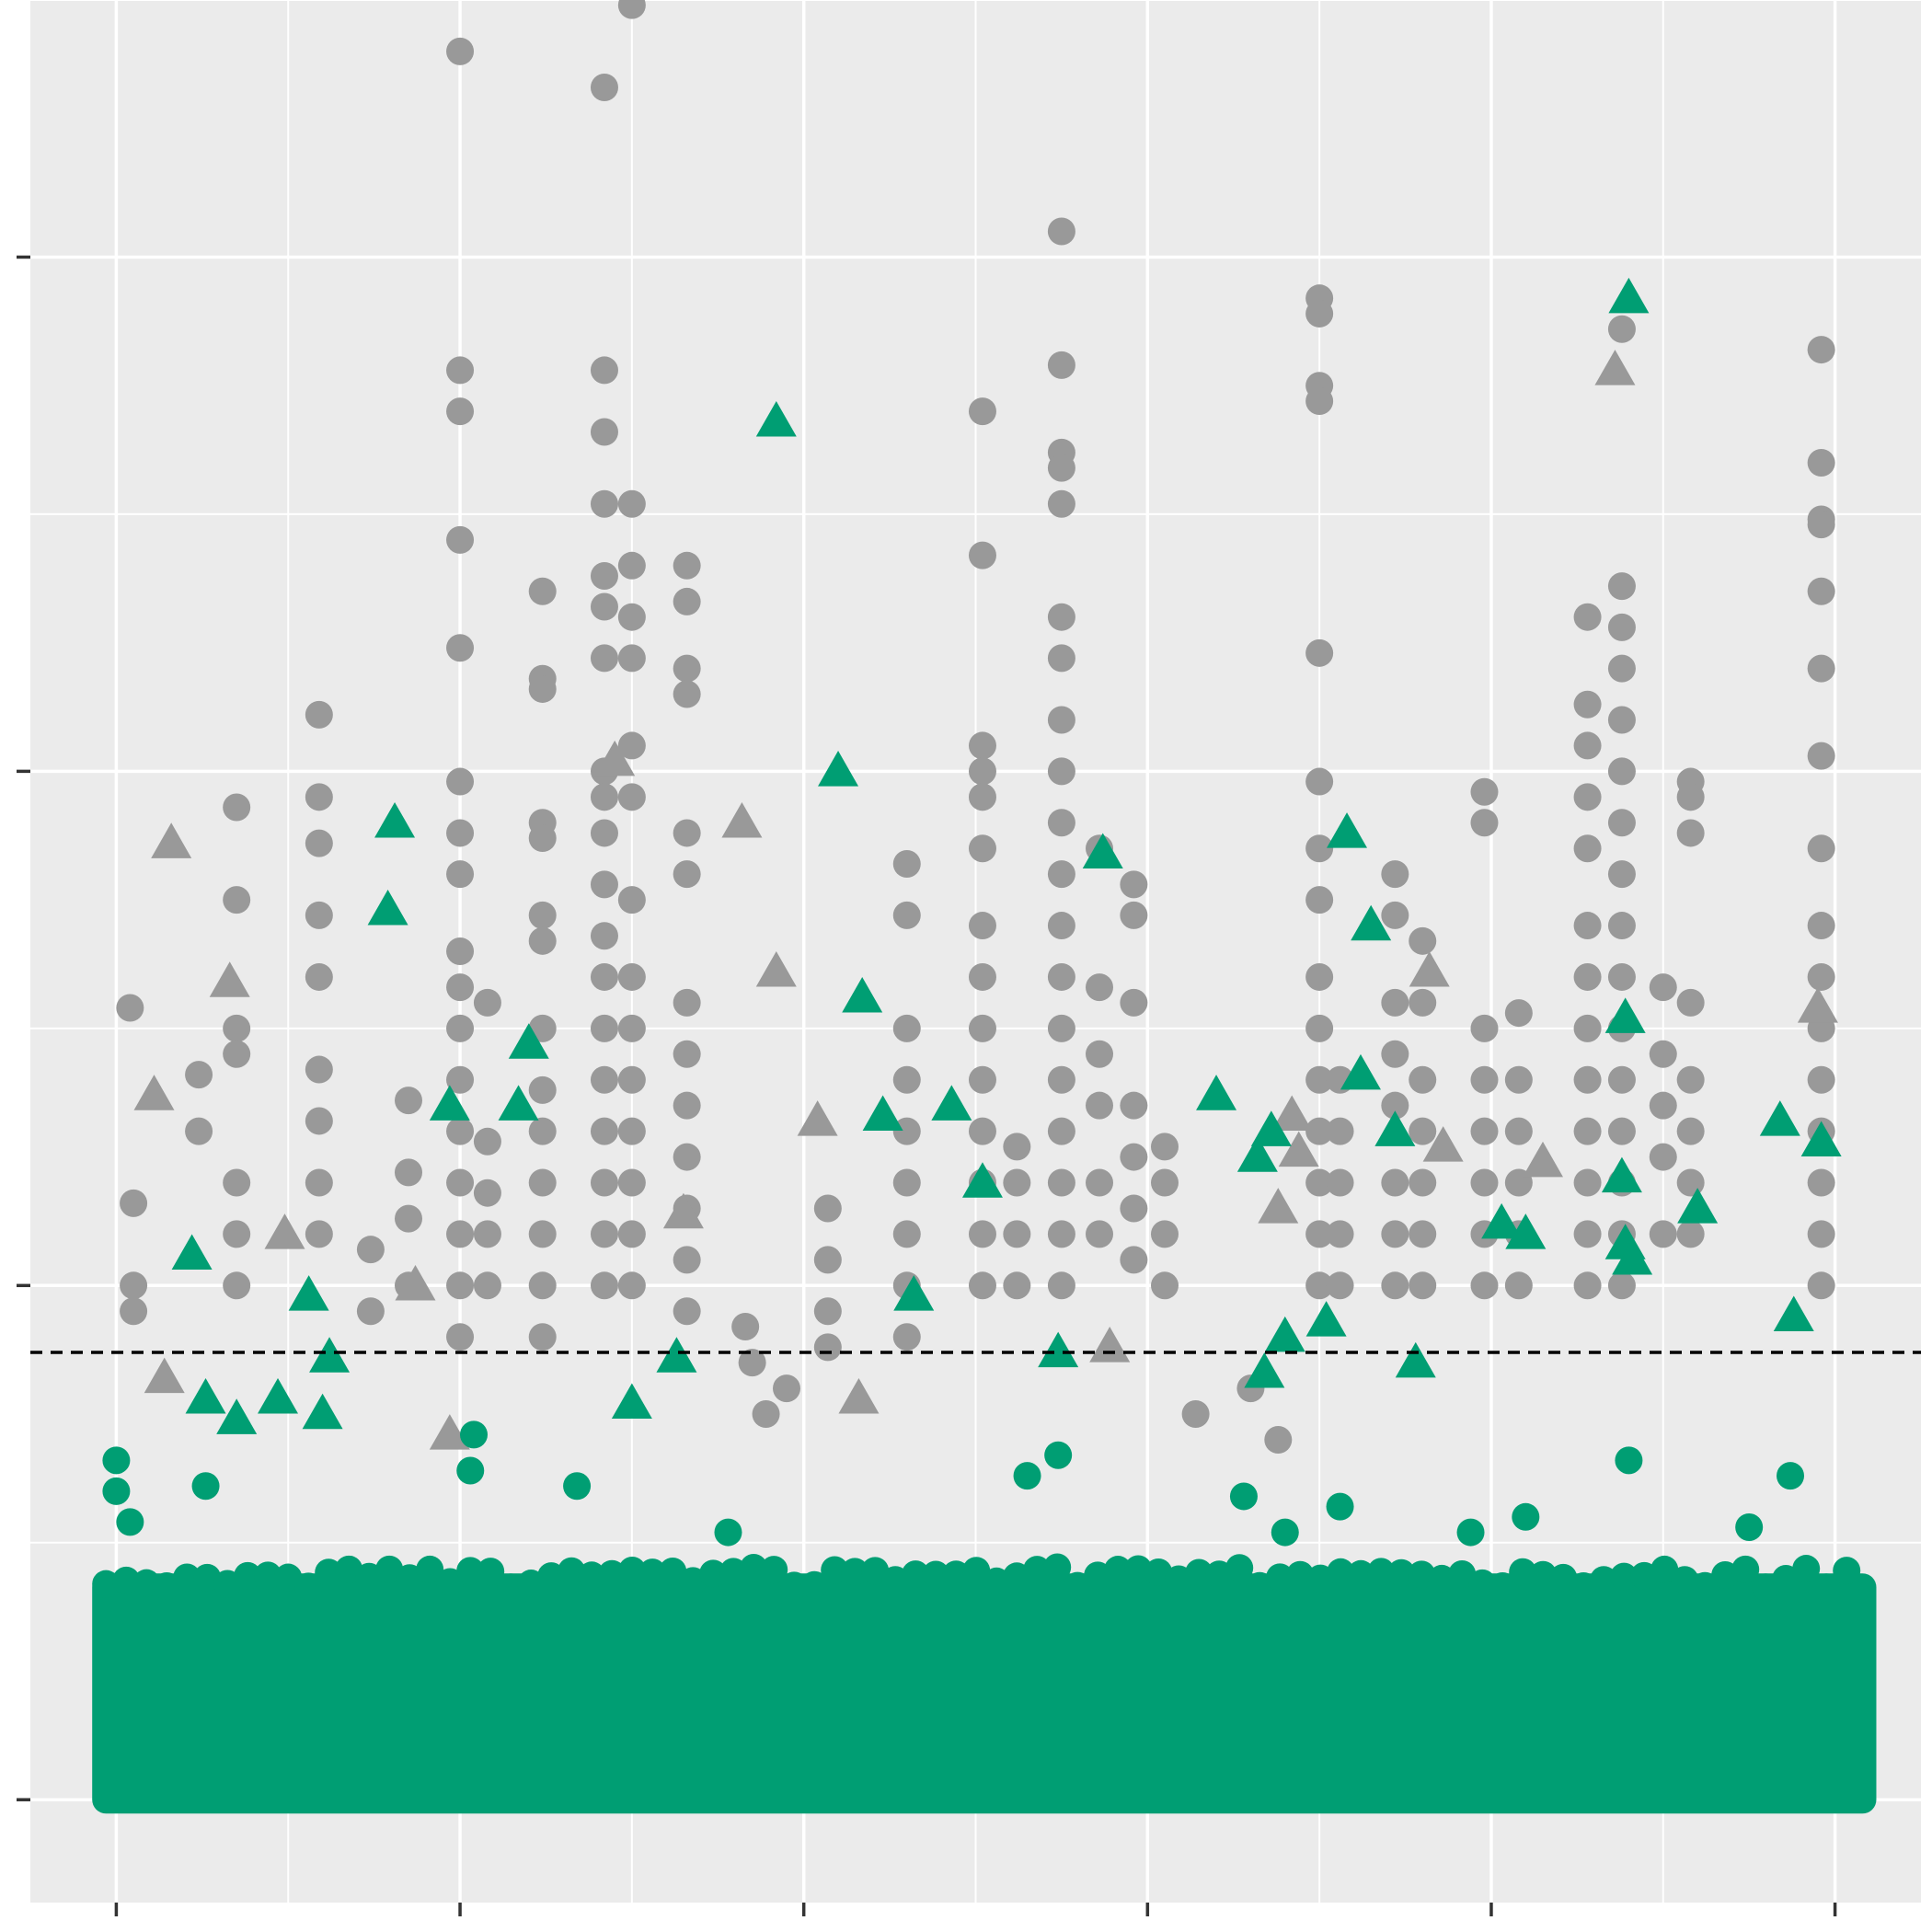 The image size is (1932, 1932). What do you see at coordinates (984, 1693) in the screenshot?
I see `dense-band-fill` at bounding box center [984, 1693].